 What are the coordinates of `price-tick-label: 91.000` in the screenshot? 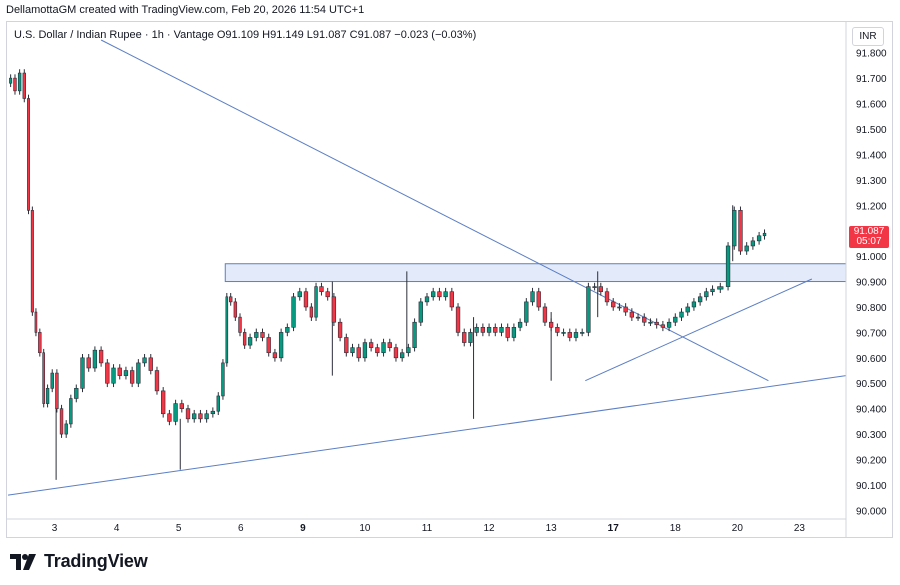 It's located at (871, 257).